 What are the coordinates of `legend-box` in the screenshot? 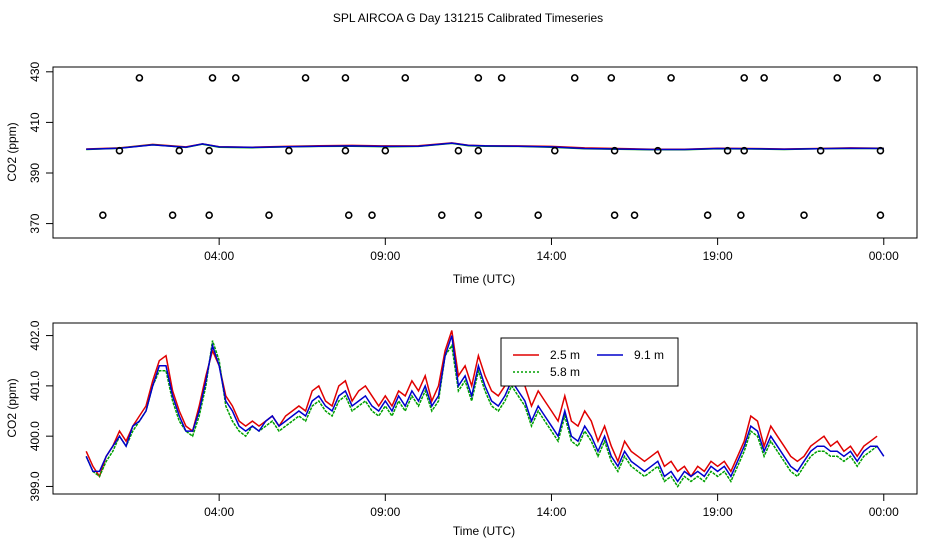 It's located at (589, 362).